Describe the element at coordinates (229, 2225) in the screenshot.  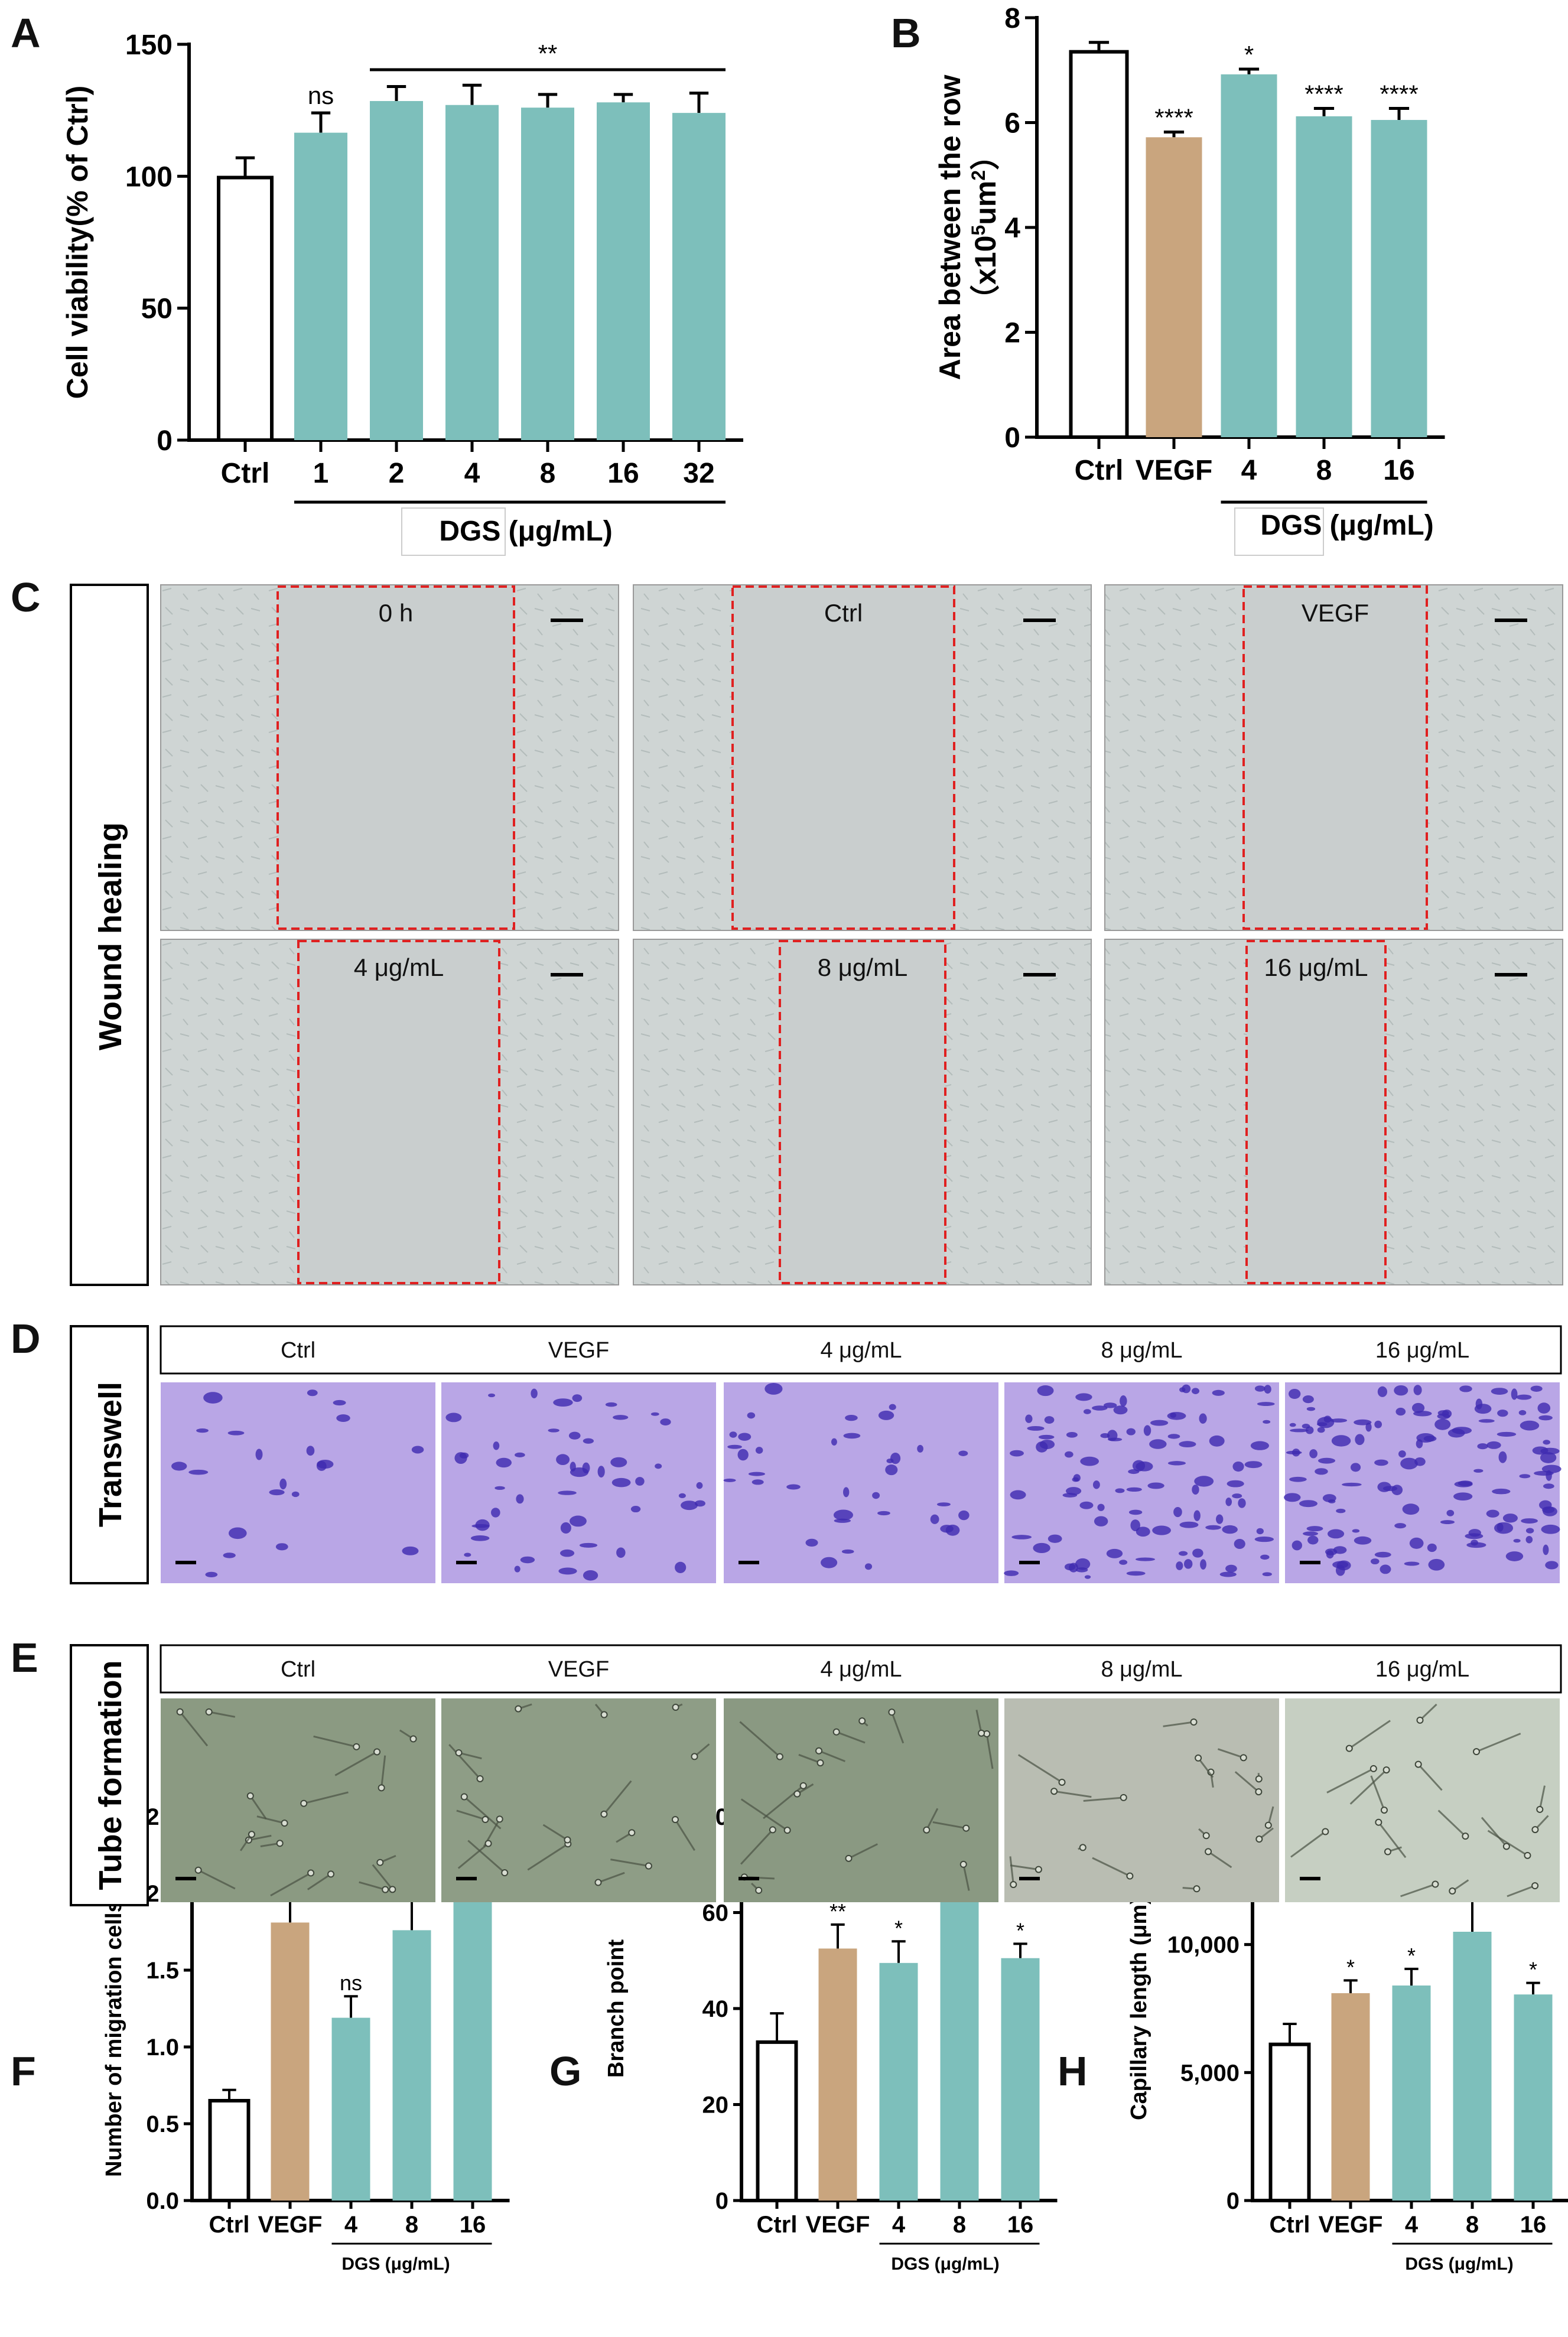
I see `x-tick-label: Ctrl` at that location.